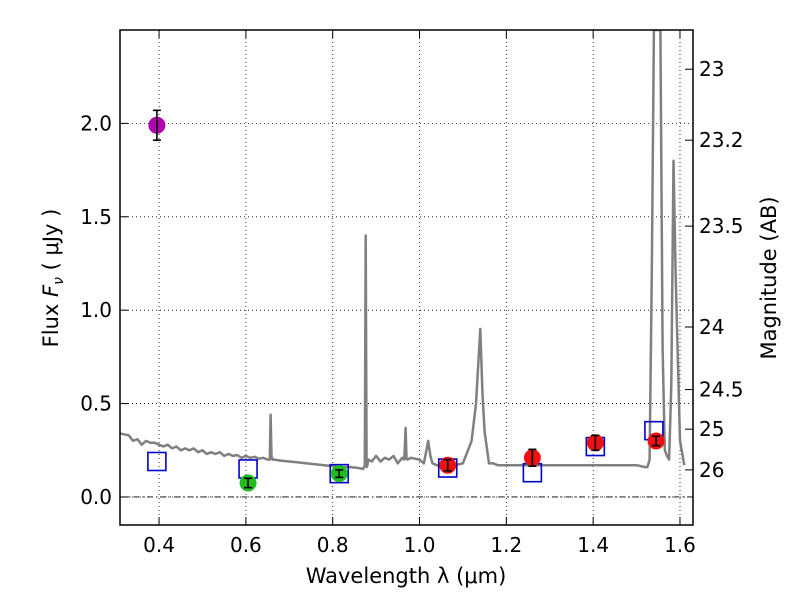 This screenshot has height=600, width=800. Describe the element at coordinates (506, 545) in the screenshot. I see `x-tick-label: 1.2` at that location.